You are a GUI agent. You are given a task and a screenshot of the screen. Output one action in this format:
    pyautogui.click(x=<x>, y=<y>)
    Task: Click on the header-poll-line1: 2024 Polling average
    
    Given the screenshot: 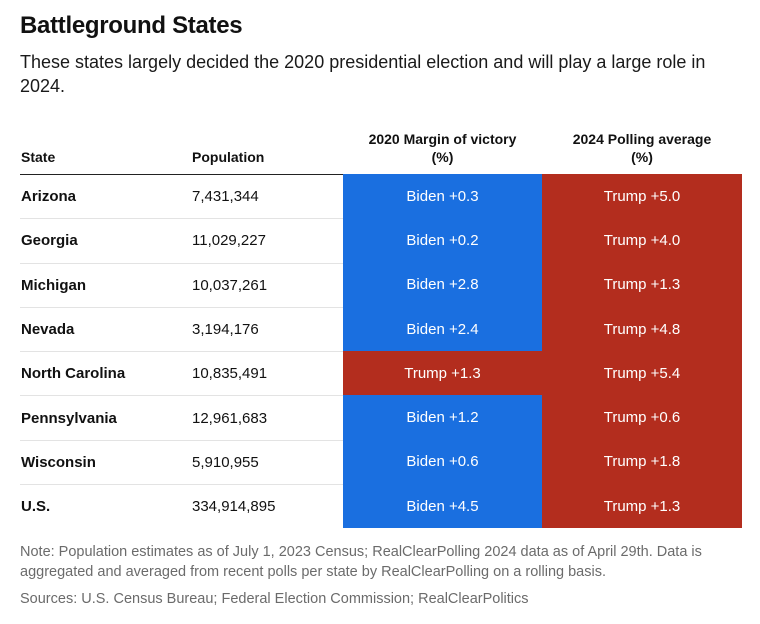 What is the action you would take?
    pyautogui.click(x=642, y=139)
    